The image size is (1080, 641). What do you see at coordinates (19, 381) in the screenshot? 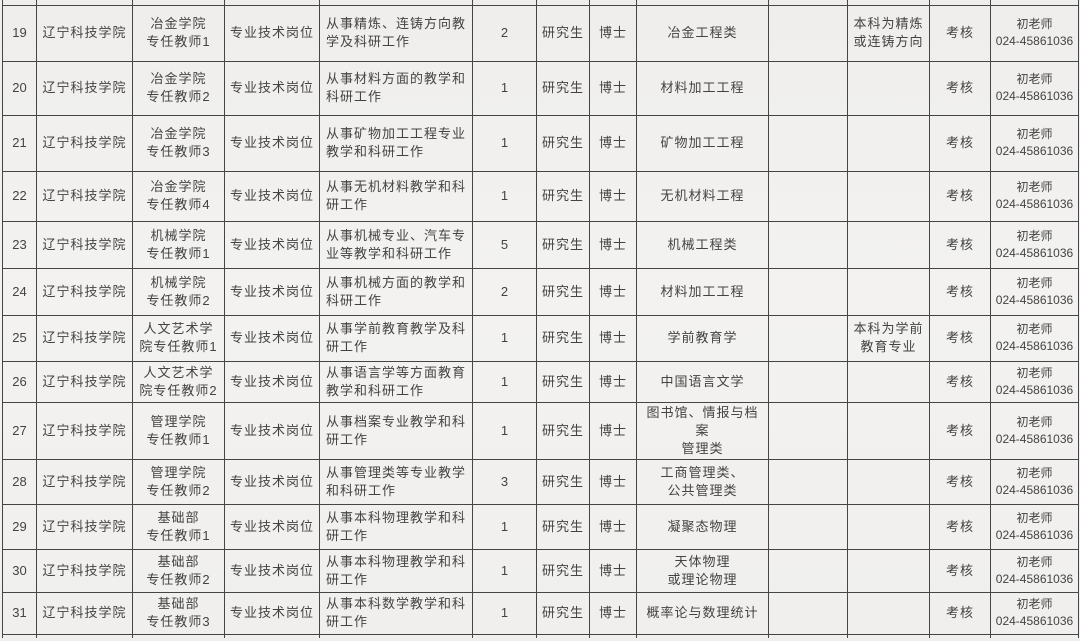
I see `cell-seq: 26` at bounding box center [19, 381].